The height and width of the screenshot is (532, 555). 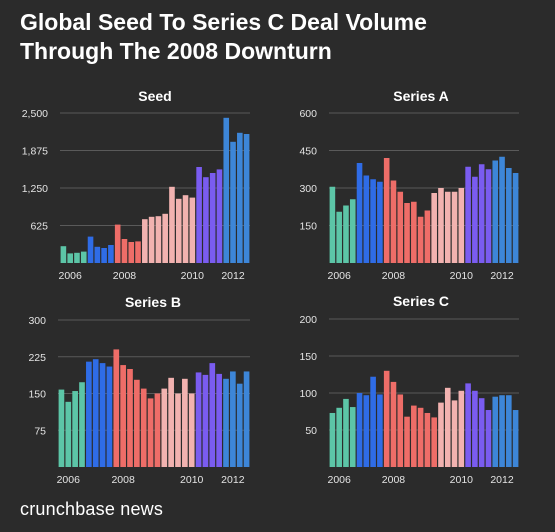 I want to click on chart-title: Series A, so click(x=421, y=96).